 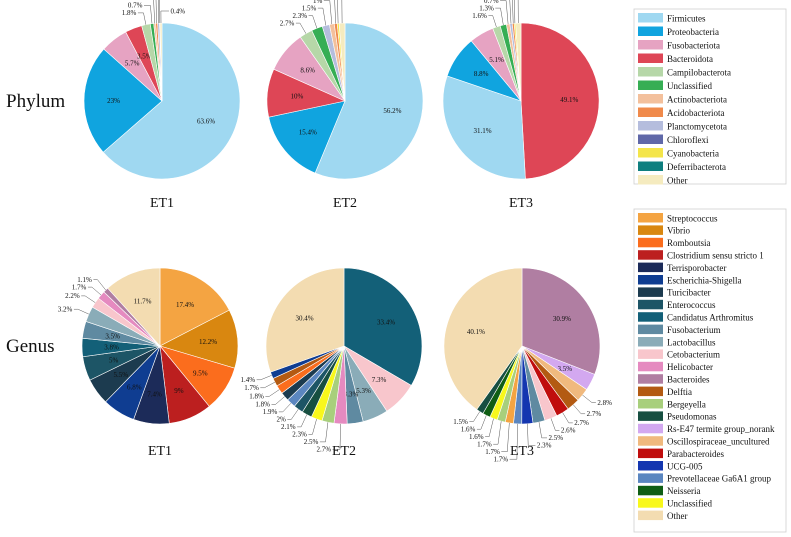 I want to click on genus-et1-label-1: 12.2%, so click(x=208, y=342).